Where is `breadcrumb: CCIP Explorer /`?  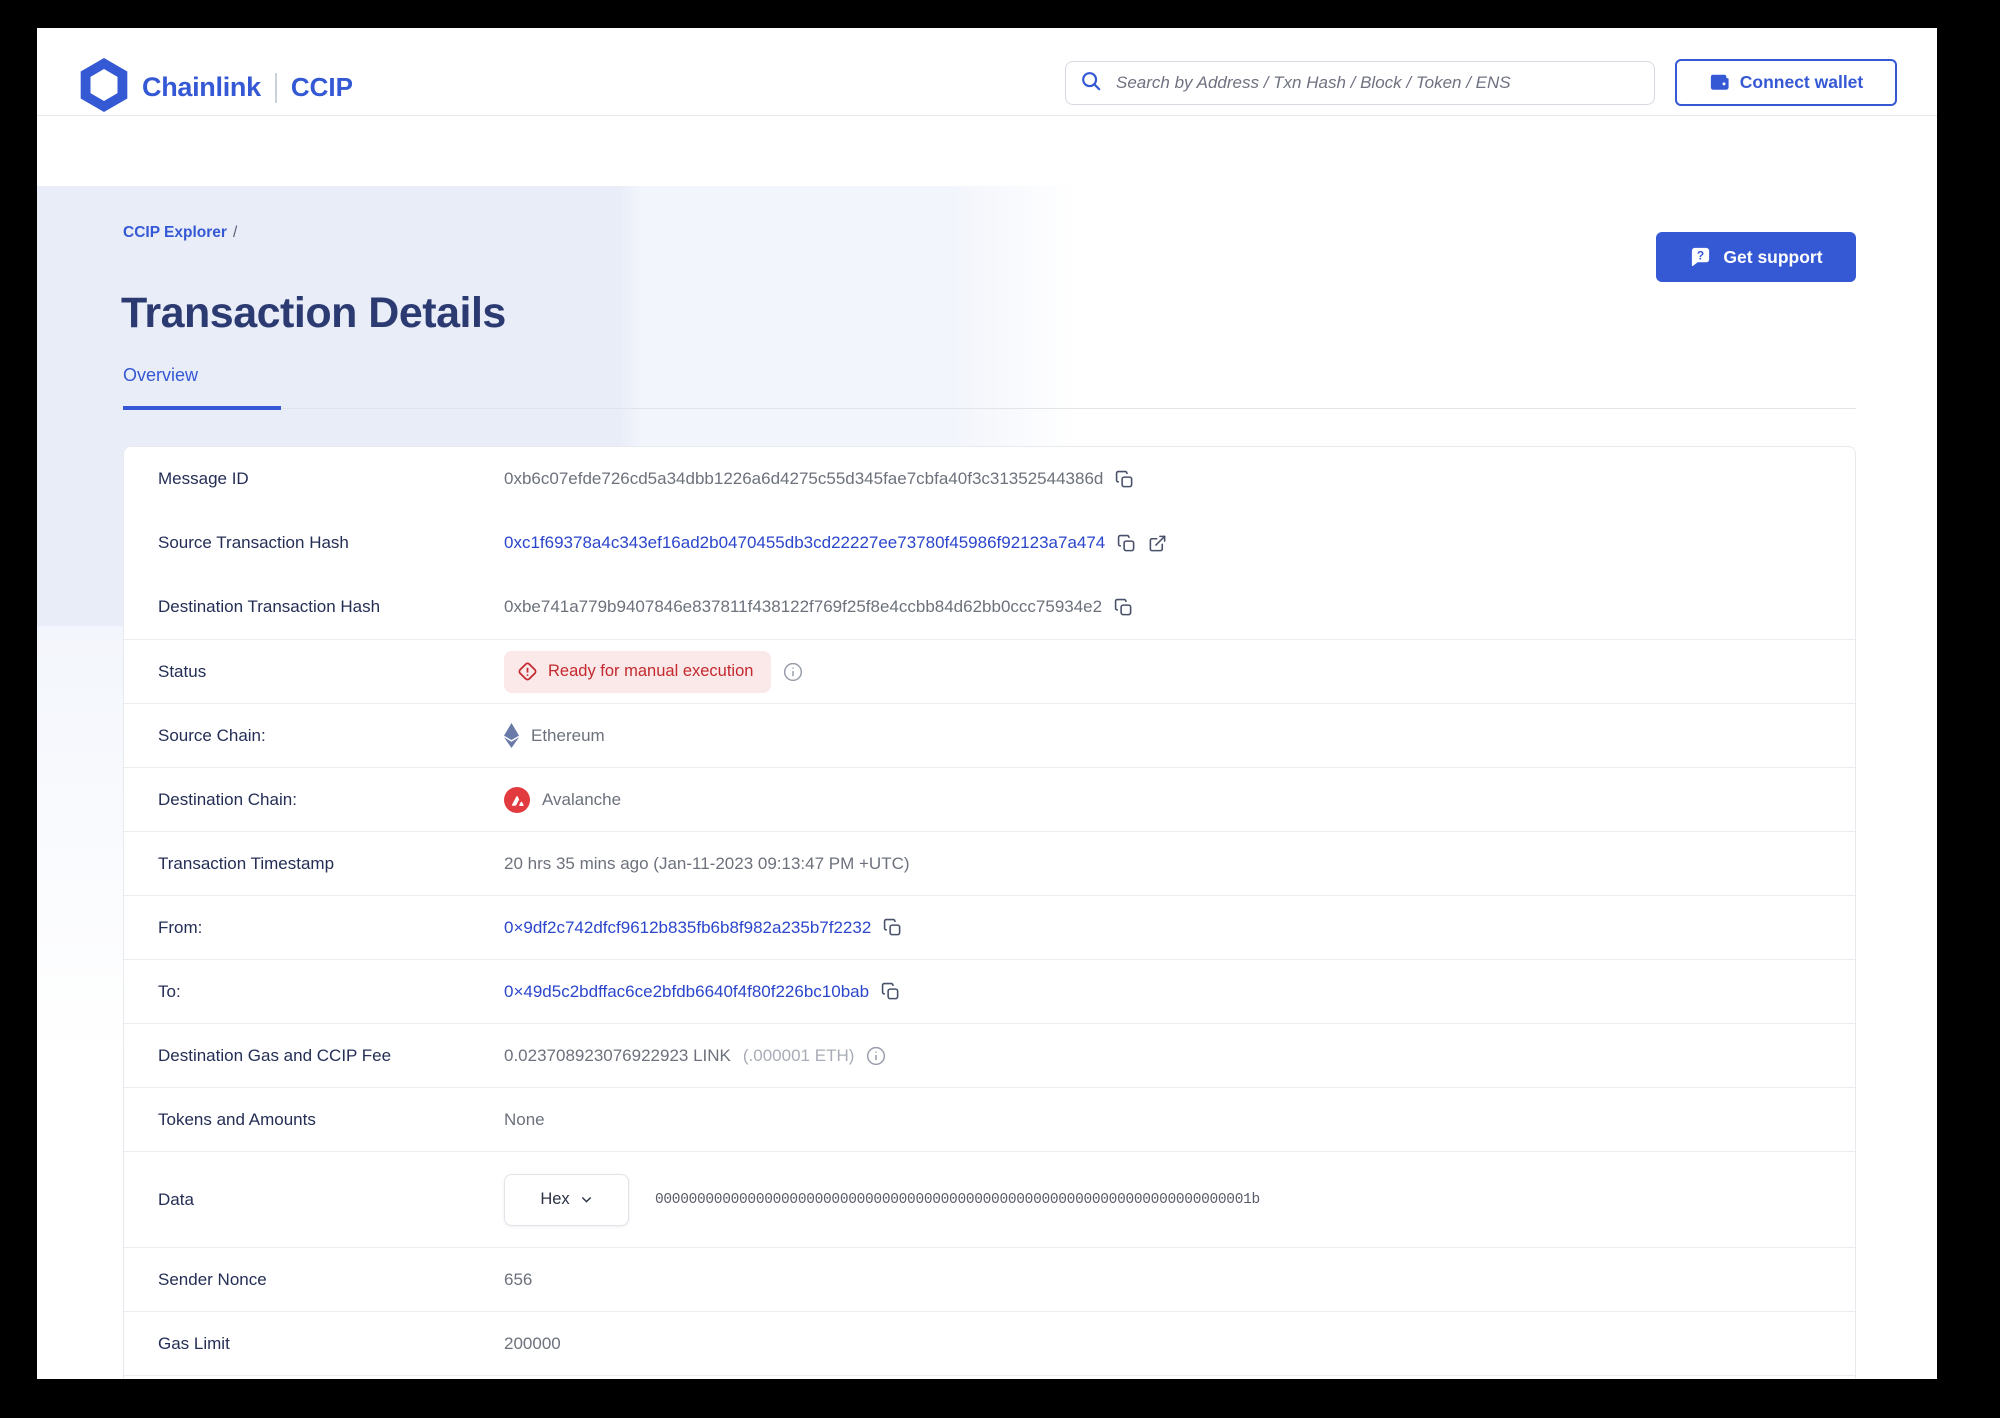 breadcrumb: CCIP Explorer / is located at coordinates (180, 233).